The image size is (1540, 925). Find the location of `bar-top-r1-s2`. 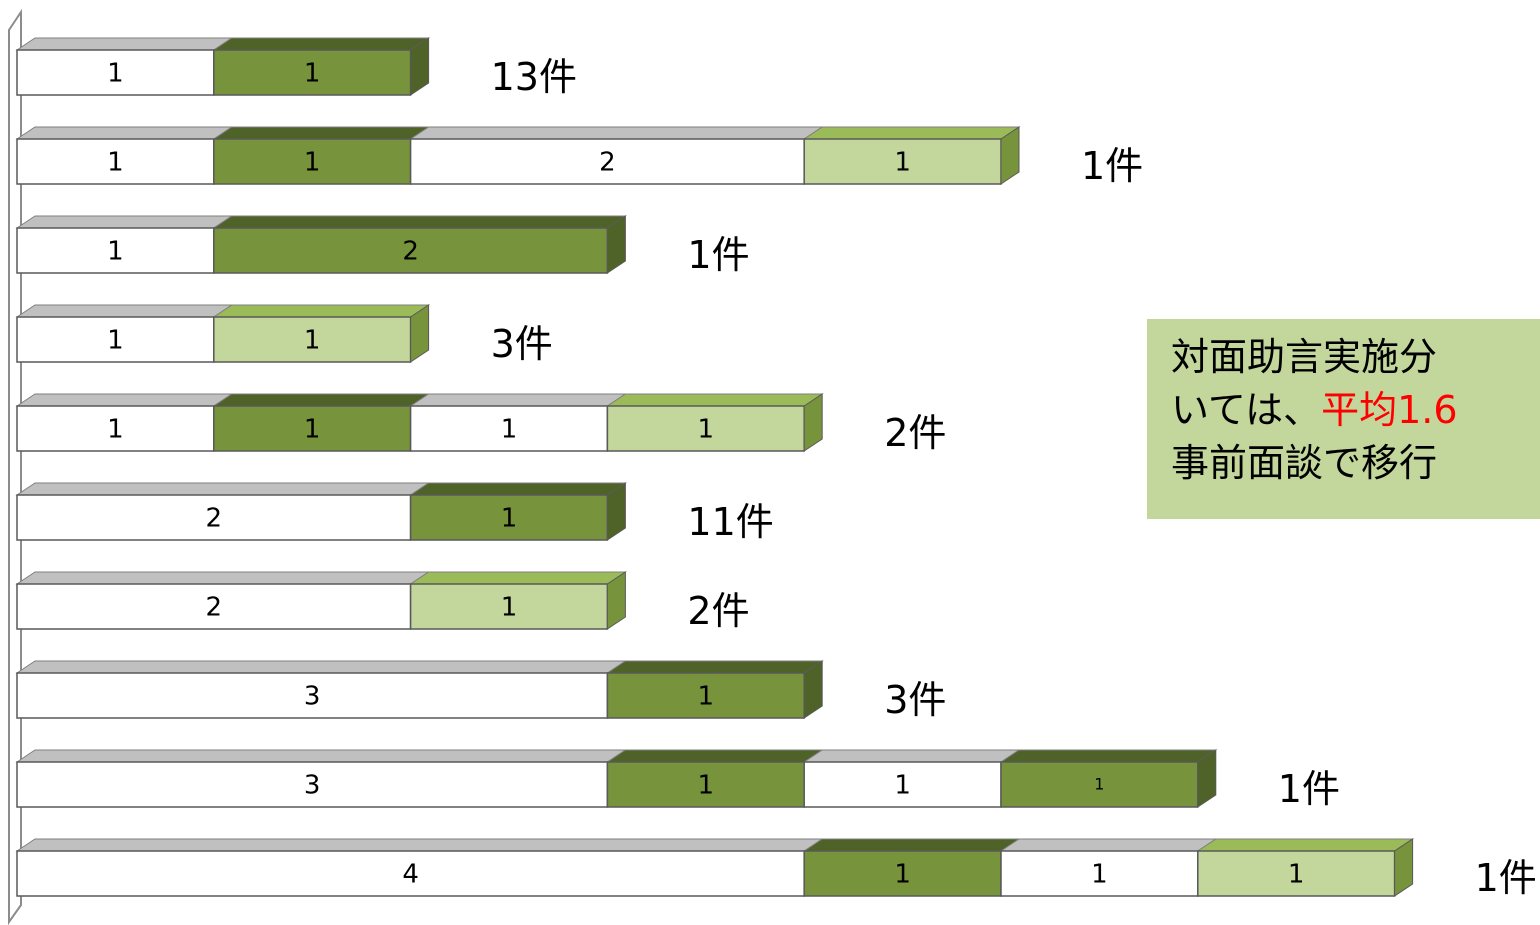

bar-top-r1-s2 is located at coordinates (321, 44).